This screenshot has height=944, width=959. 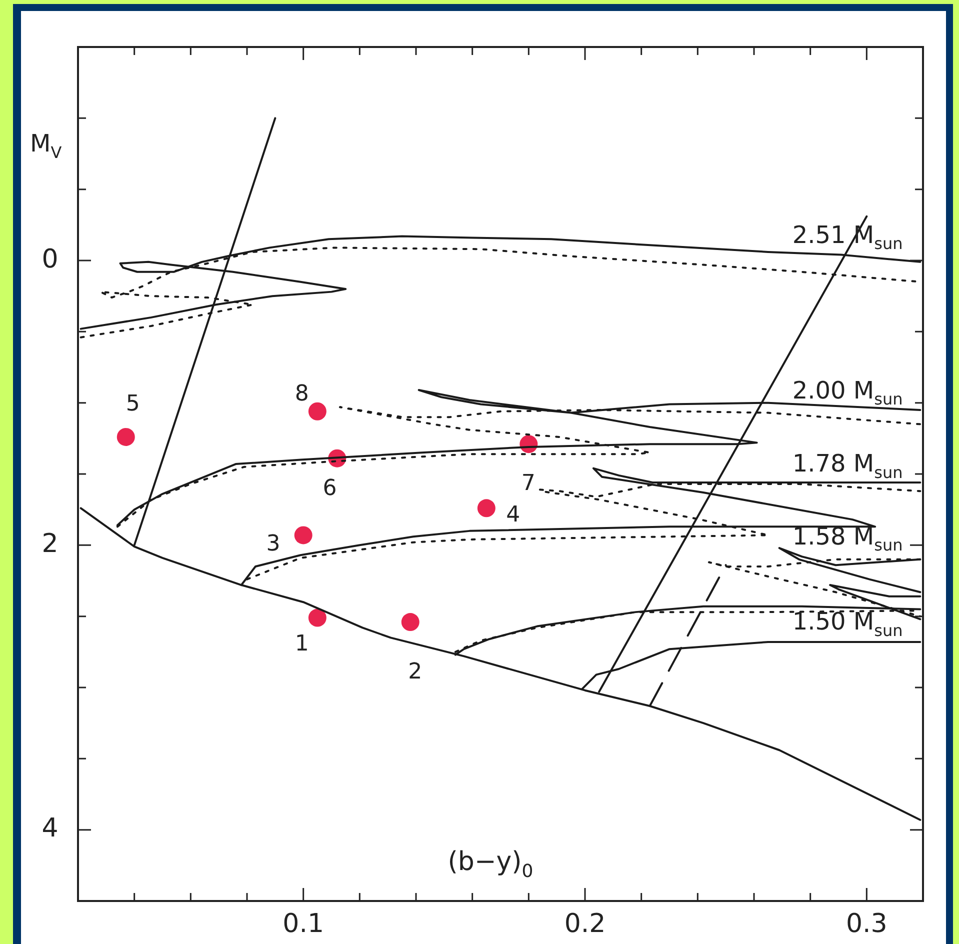 I want to click on annotation: 2, so click(x=415, y=672).